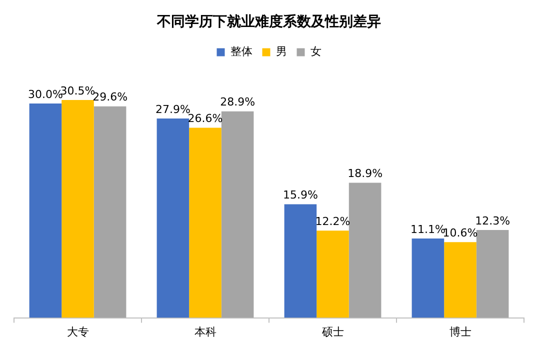  What do you see at coordinates (460, 331) in the screenshot?
I see `x-tick-label: 博士` at bounding box center [460, 331].